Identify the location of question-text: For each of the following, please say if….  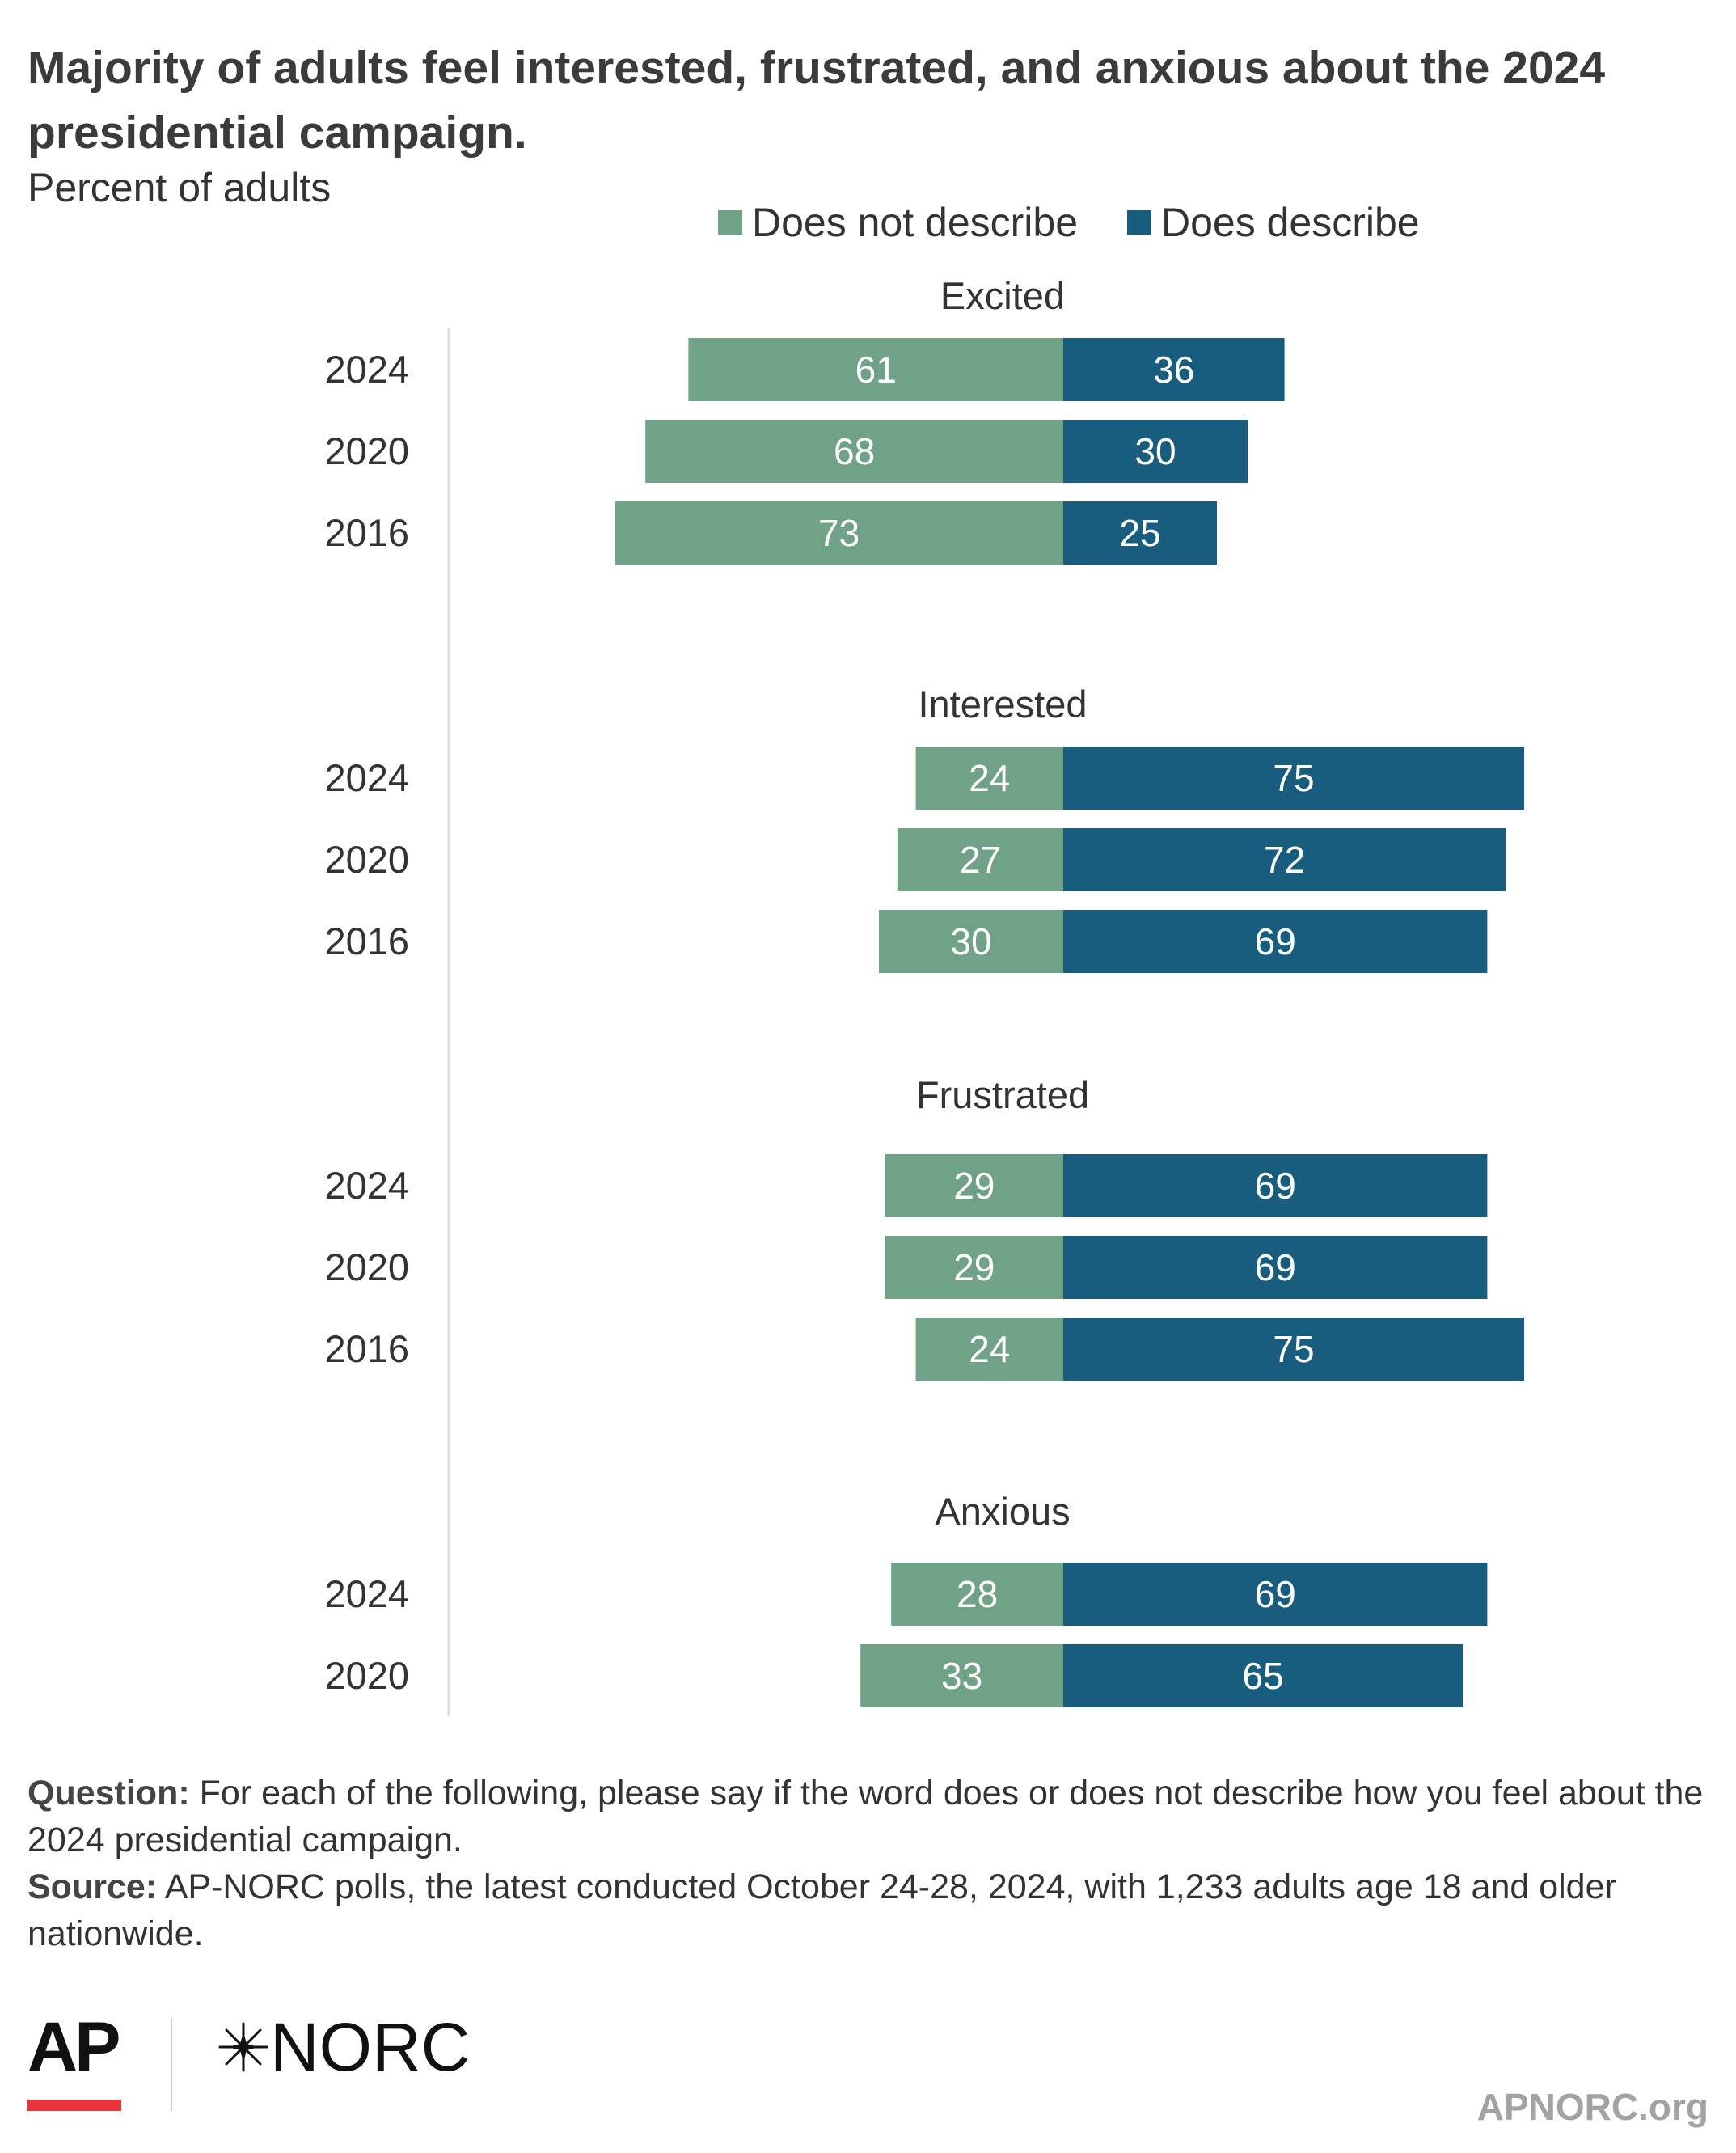
(865, 1816).